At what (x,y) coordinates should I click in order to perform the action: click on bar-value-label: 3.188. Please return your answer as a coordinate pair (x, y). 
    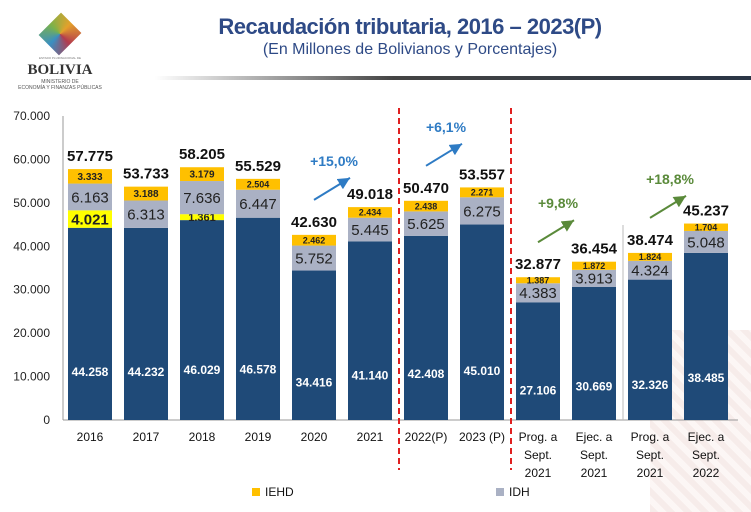
    Looking at the image, I should click on (145, 194).